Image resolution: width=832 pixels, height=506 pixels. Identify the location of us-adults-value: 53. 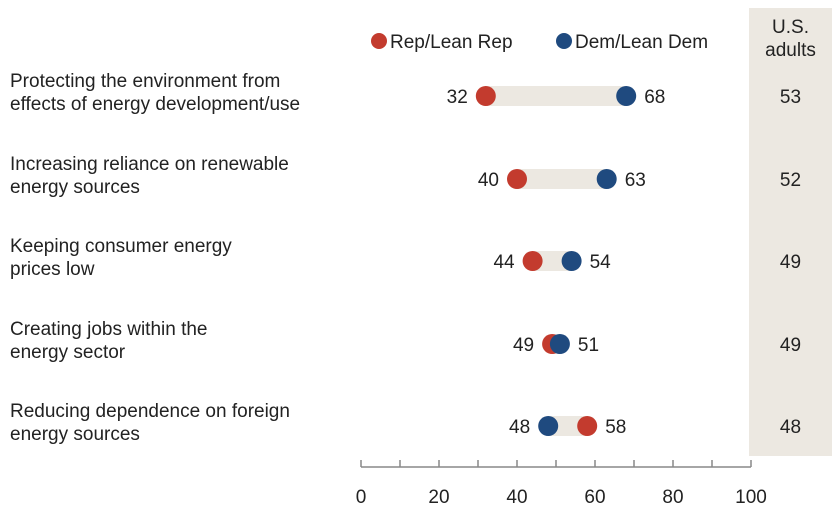
(790, 97).